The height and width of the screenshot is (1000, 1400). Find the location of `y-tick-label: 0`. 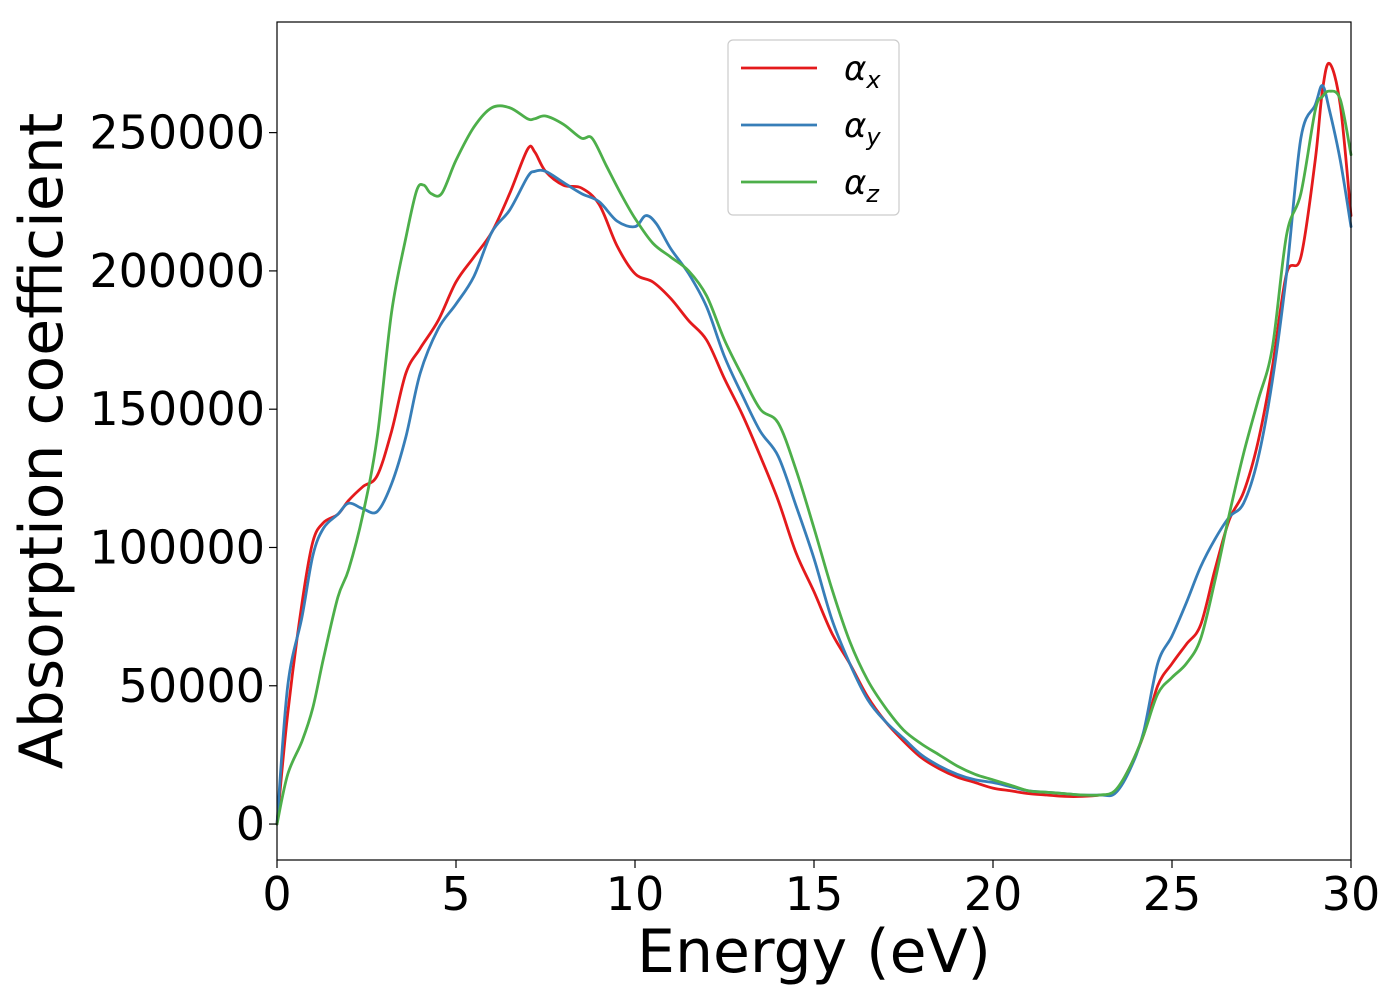

y-tick-label: 0 is located at coordinates (250, 824).